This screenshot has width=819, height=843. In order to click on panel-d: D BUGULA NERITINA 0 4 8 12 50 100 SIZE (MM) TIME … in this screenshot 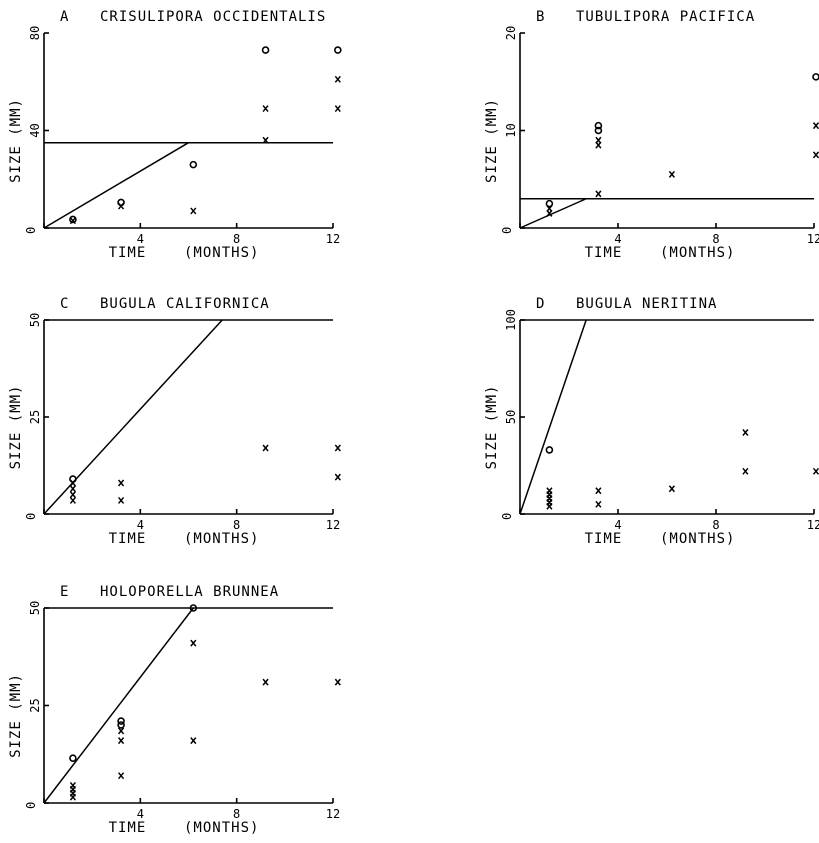, I will do `click(651, 421)`.